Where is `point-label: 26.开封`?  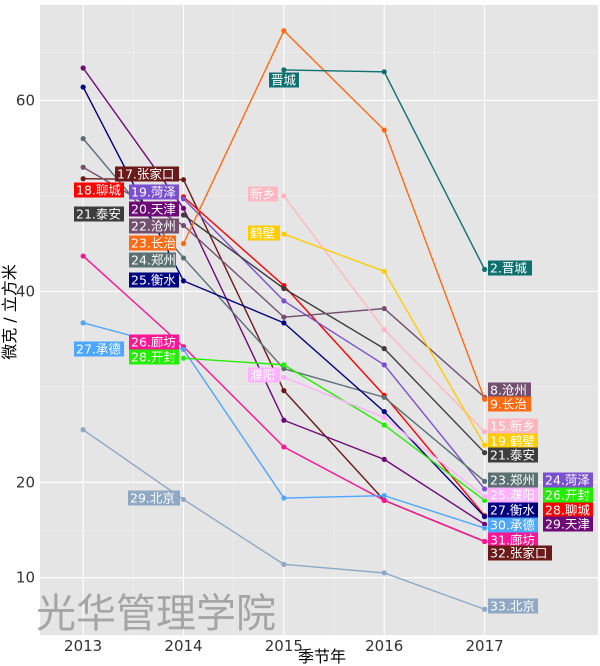
point-label: 26.开封 is located at coordinates (568, 495).